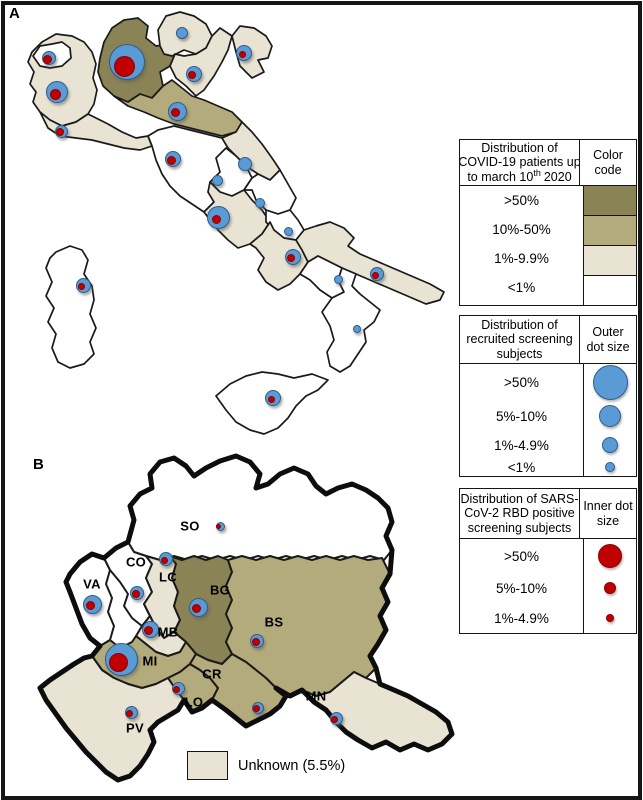 The width and height of the screenshot is (643, 800). I want to click on screening-dot-valle-daosta, so click(49, 58).